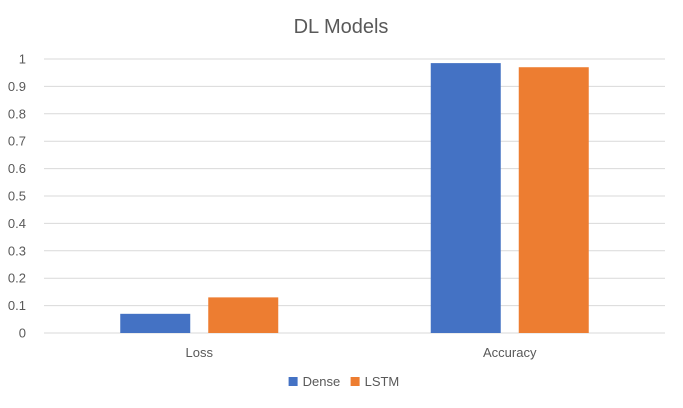 The height and width of the screenshot is (408, 683). I want to click on y-tick-label: 0, so click(22, 333).